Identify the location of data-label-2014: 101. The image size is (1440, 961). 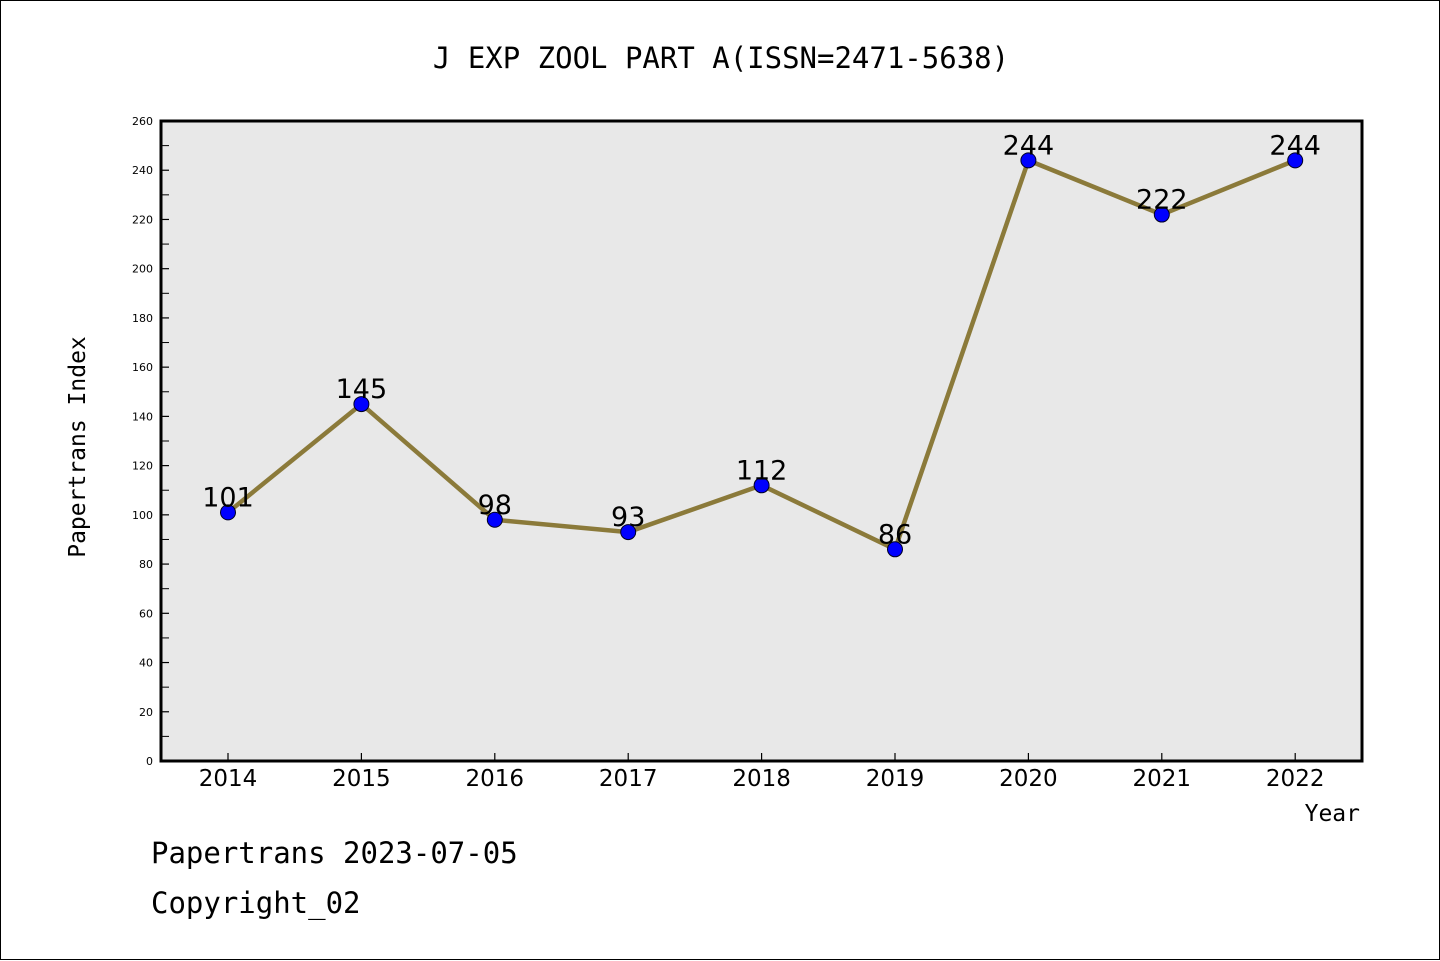
(228, 497).